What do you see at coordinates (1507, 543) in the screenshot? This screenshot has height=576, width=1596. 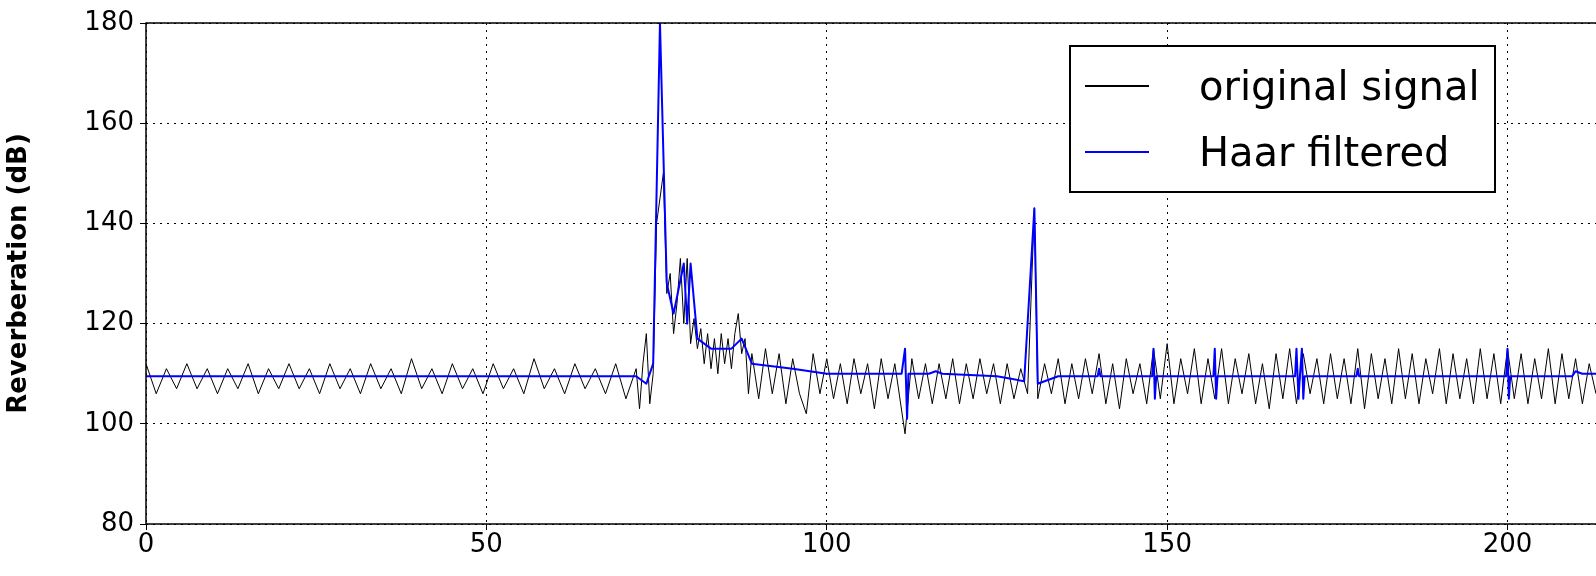 I see `x-tick-label: 200` at bounding box center [1507, 543].